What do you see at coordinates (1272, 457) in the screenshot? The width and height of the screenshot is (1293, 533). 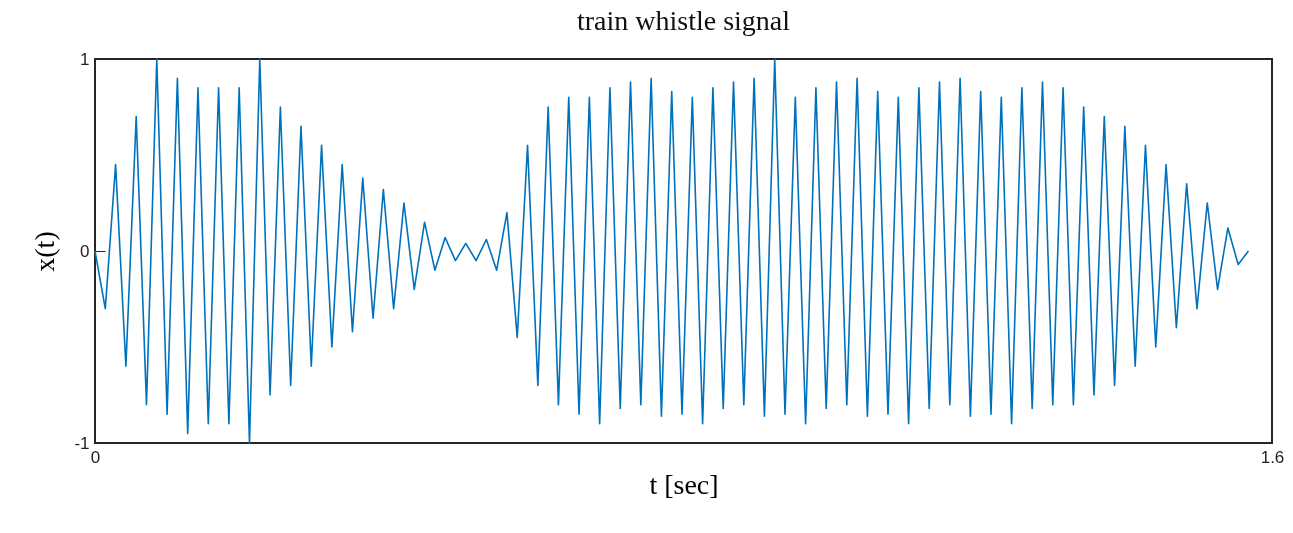 I see `x-tick-label: 1.6` at bounding box center [1272, 457].